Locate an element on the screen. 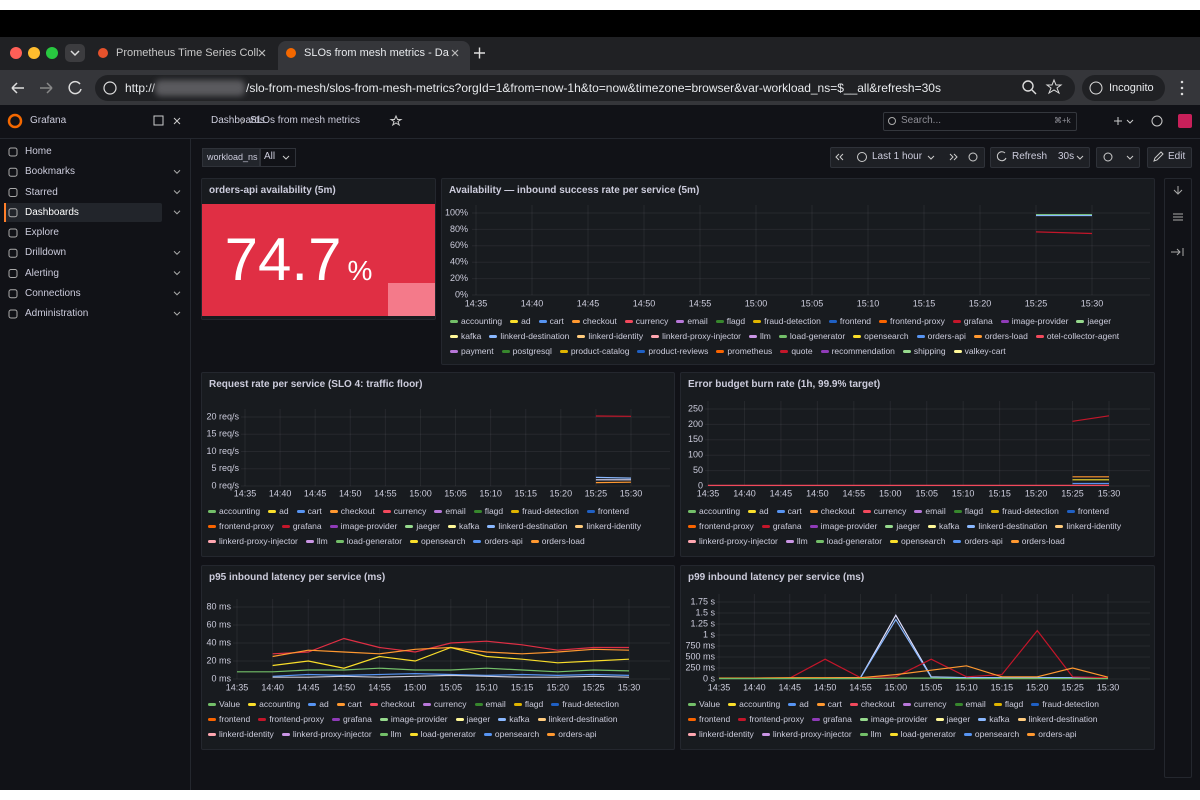 The width and height of the screenshot is (1200, 800). legend-item: payment is located at coordinates (472, 351).